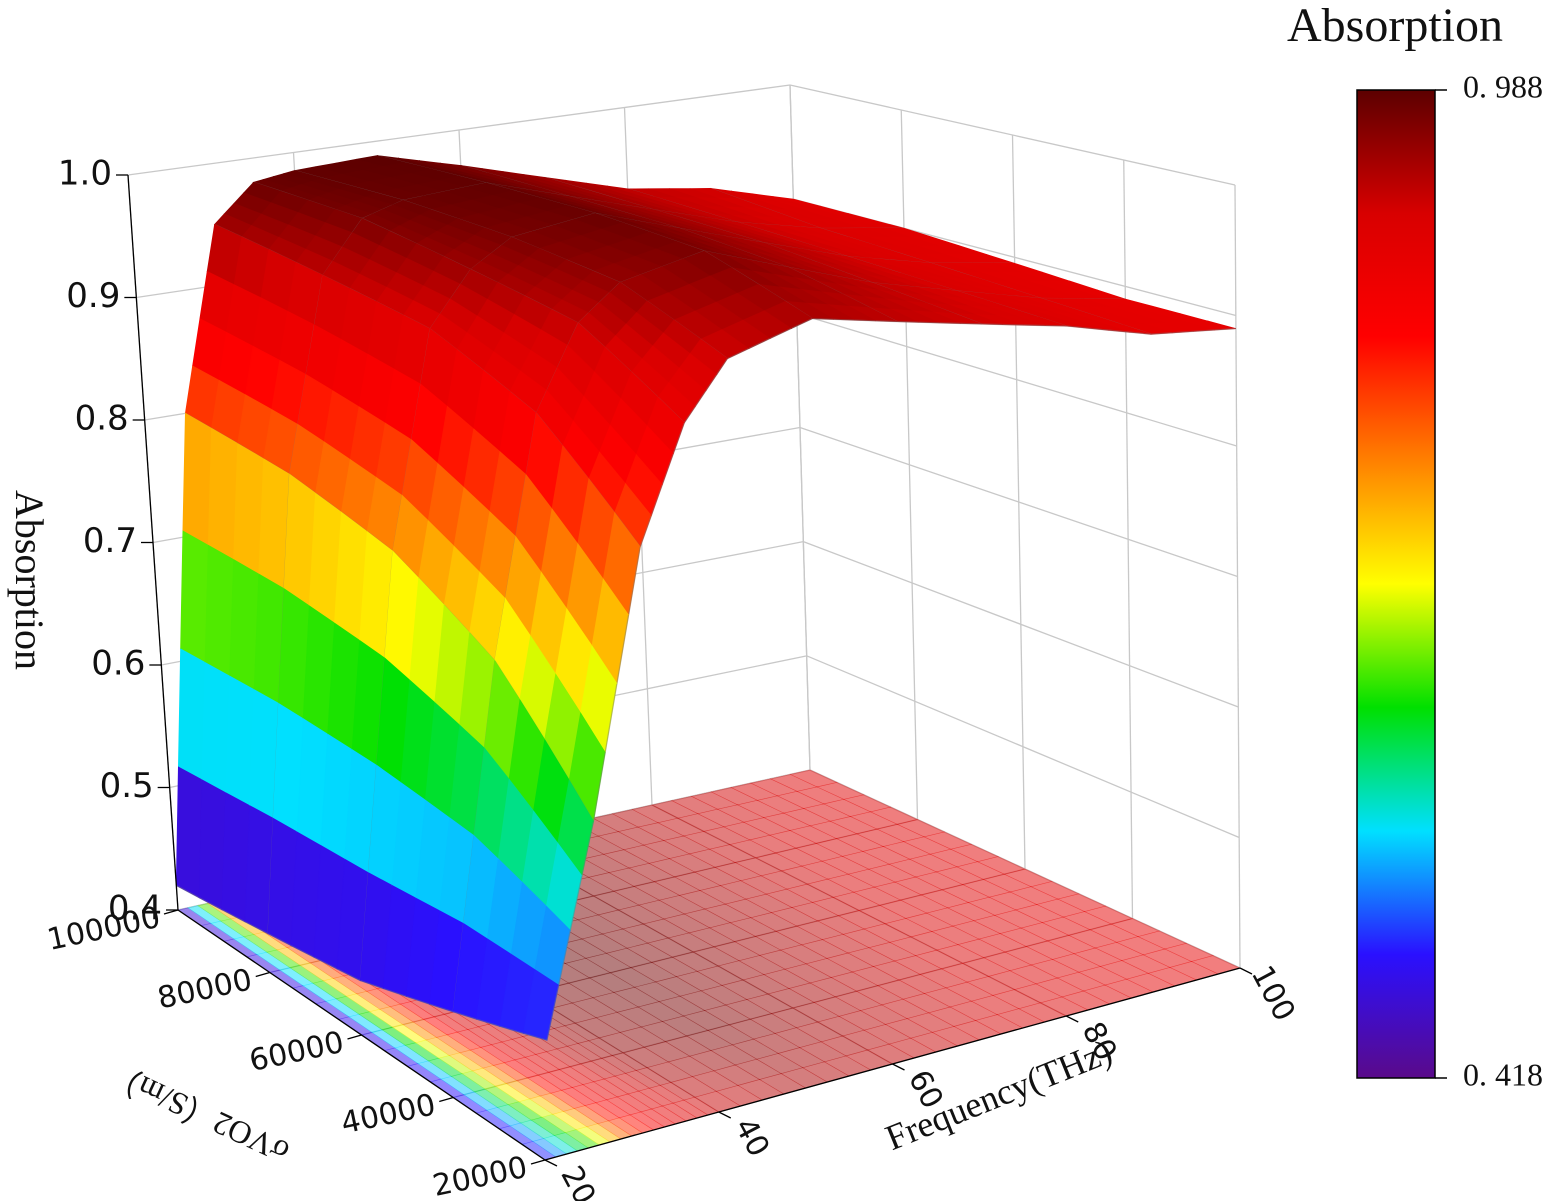 This screenshot has width=1564, height=1201. I want to click on y-tick-label: 80000, so click(205, 989).